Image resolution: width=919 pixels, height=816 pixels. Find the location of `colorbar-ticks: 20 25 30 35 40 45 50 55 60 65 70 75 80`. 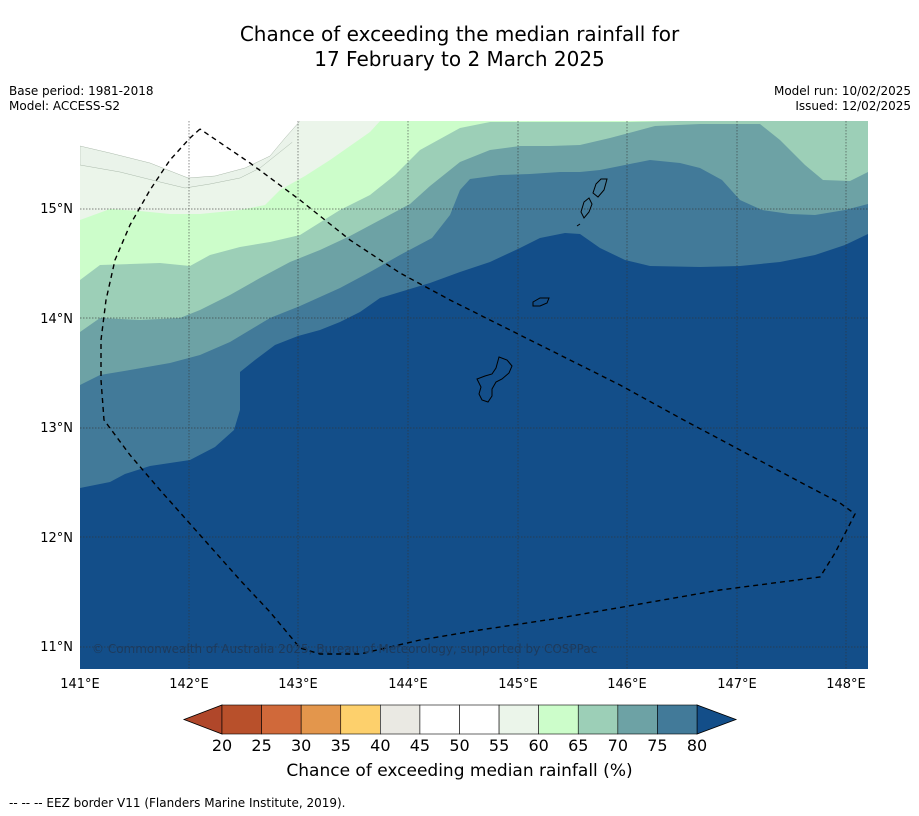

colorbar-ticks: 20 25 30 35 40 45 50 55 60 65 70 75 80 is located at coordinates (459, 745).